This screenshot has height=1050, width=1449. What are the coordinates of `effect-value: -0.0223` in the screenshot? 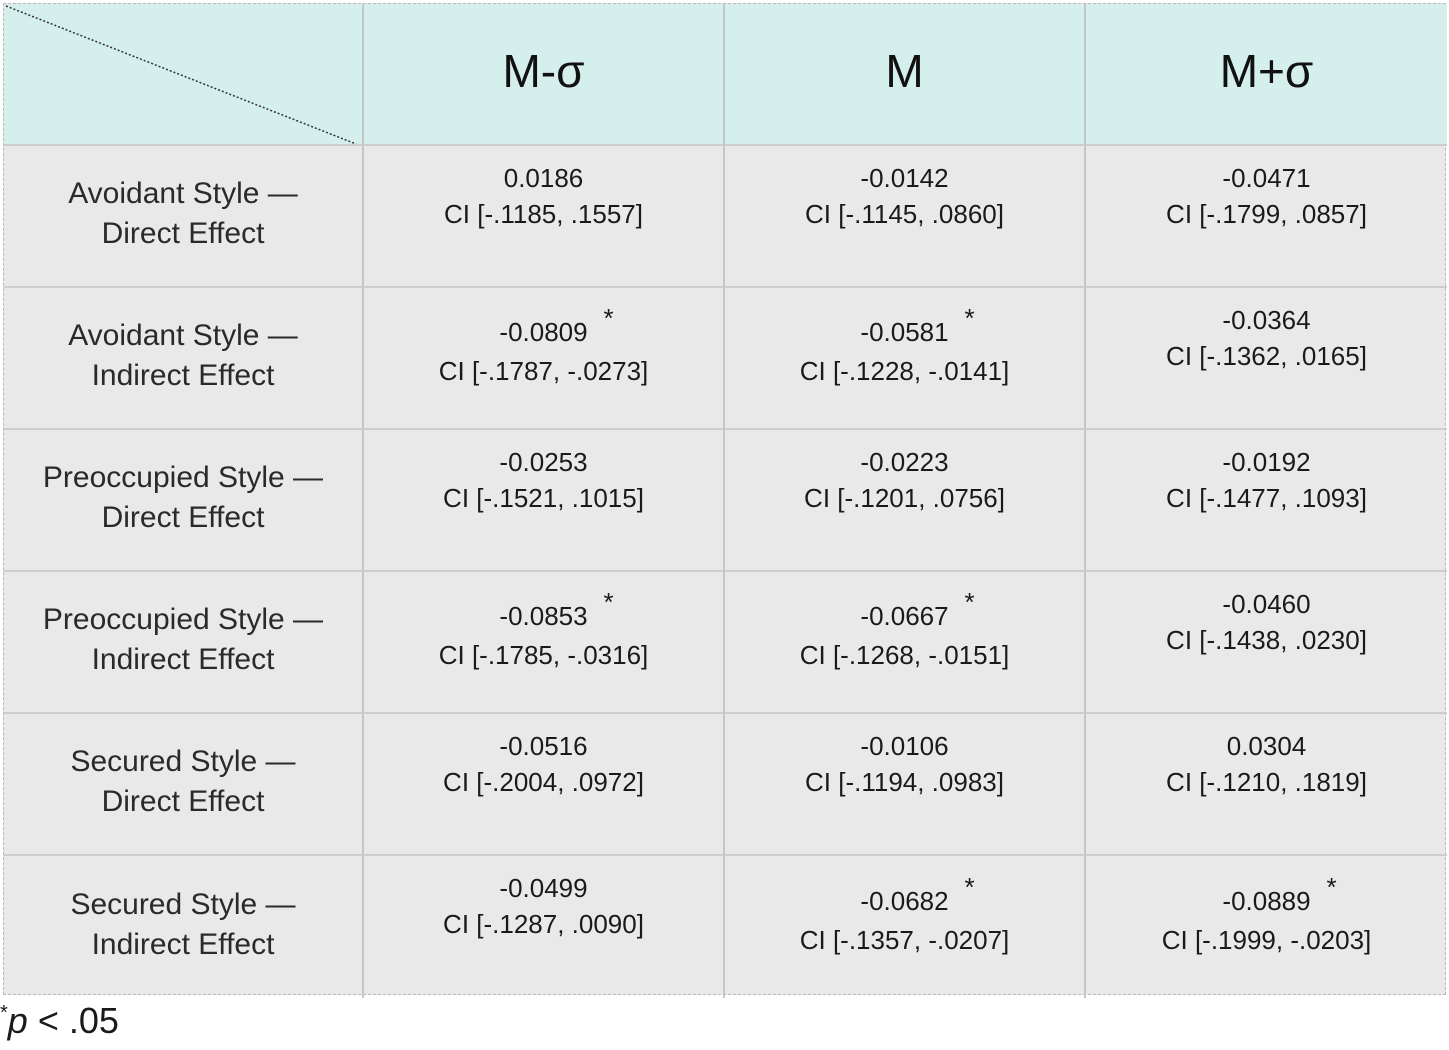 It's located at (904, 462).